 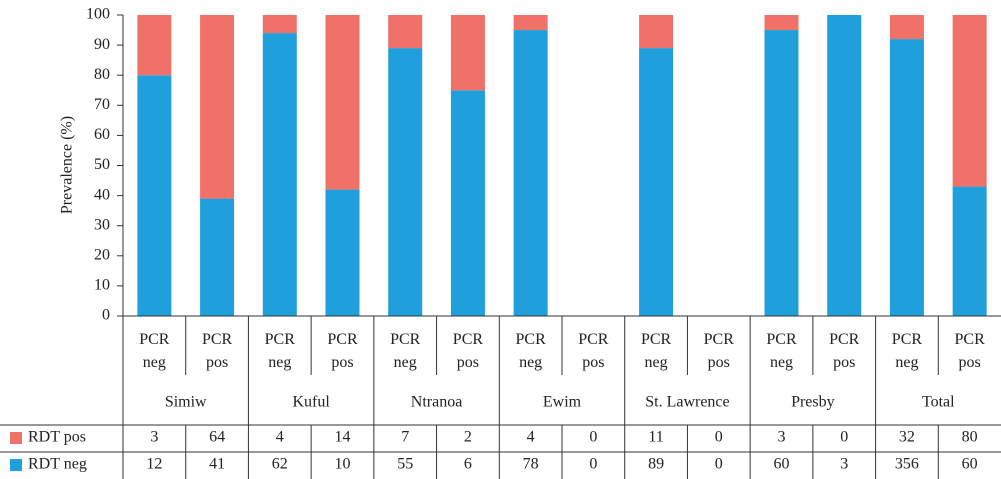 I want to click on y-tick-label: 50, so click(x=102, y=164).